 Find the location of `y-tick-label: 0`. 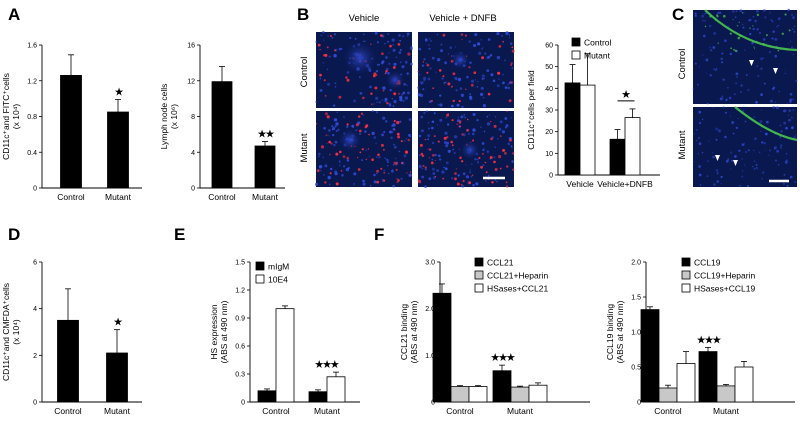

y-tick-label: 0 is located at coordinates (551, 176).